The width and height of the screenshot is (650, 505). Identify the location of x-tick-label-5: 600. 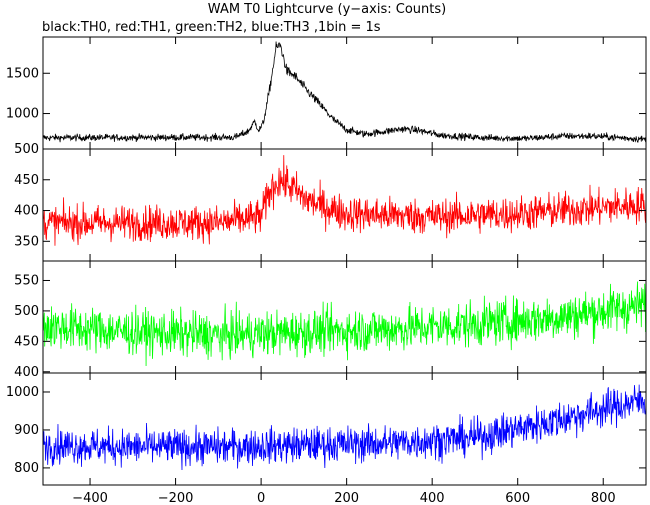
(517, 498).